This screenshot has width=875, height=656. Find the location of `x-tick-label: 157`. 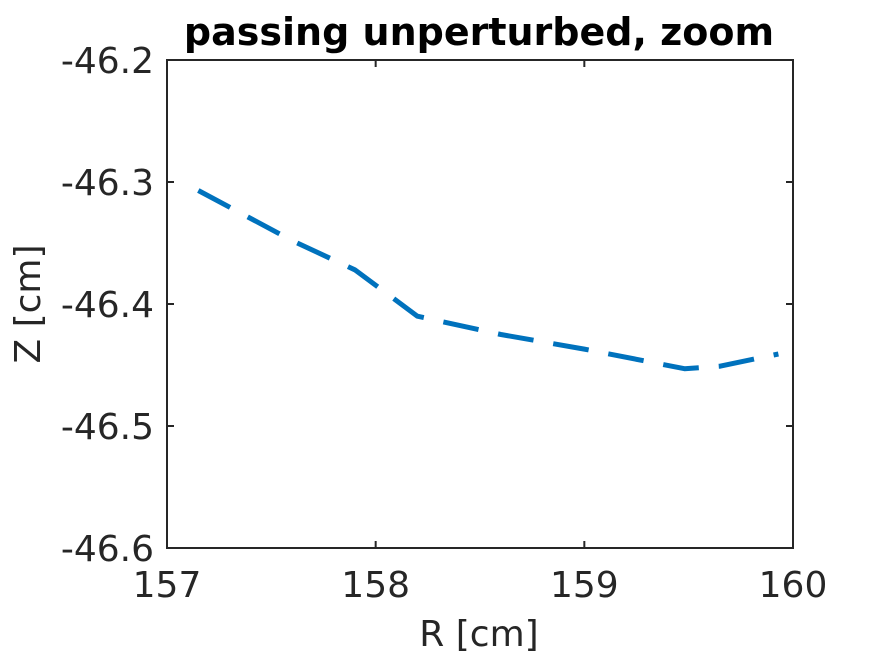

x-tick-label: 157 is located at coordinates (167, 585).